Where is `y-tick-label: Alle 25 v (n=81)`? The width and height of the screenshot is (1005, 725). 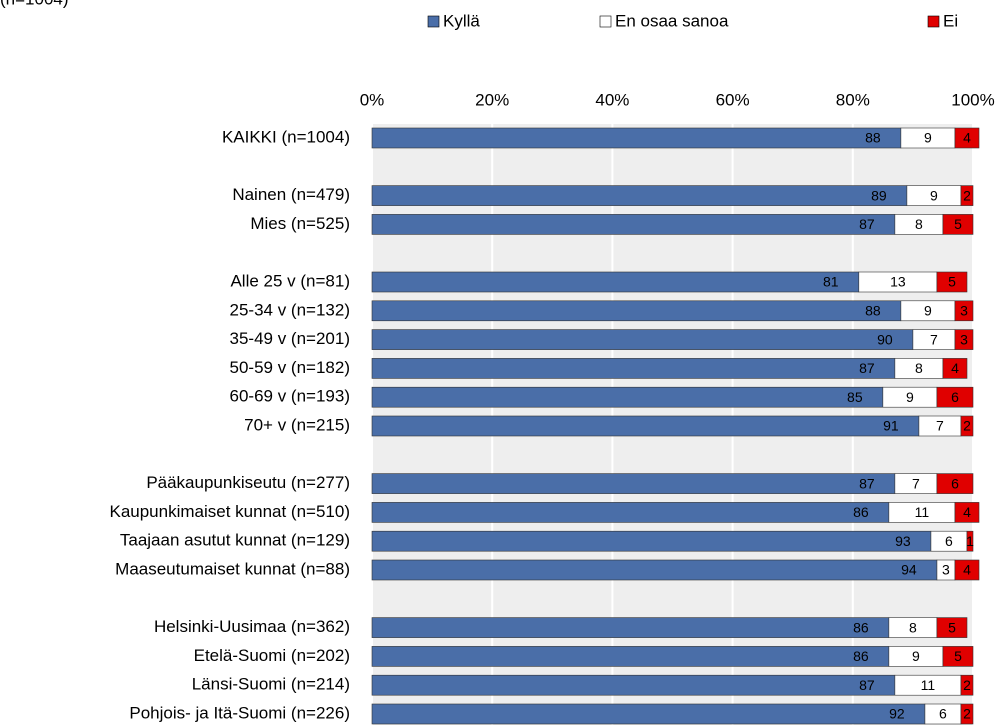
y-tick-label: Alle 25 v (n=81) is located at coordinates (290, 280).